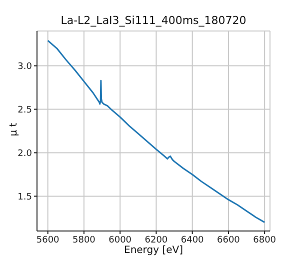 This screenshot has height=260, width=300. I want to click on x-tick-label: 6000, so click(120, 240).